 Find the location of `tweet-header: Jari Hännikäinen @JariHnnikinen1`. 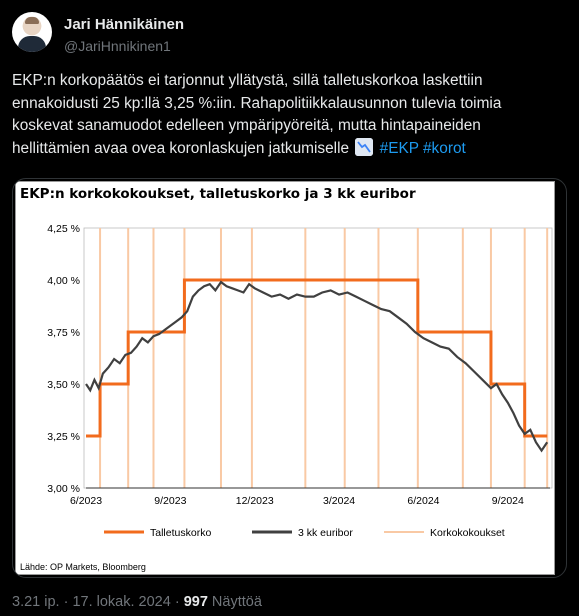

tweet-header: Jari Hännikäinen @JariHnnikinen1 is located at coordinates (289, 34).